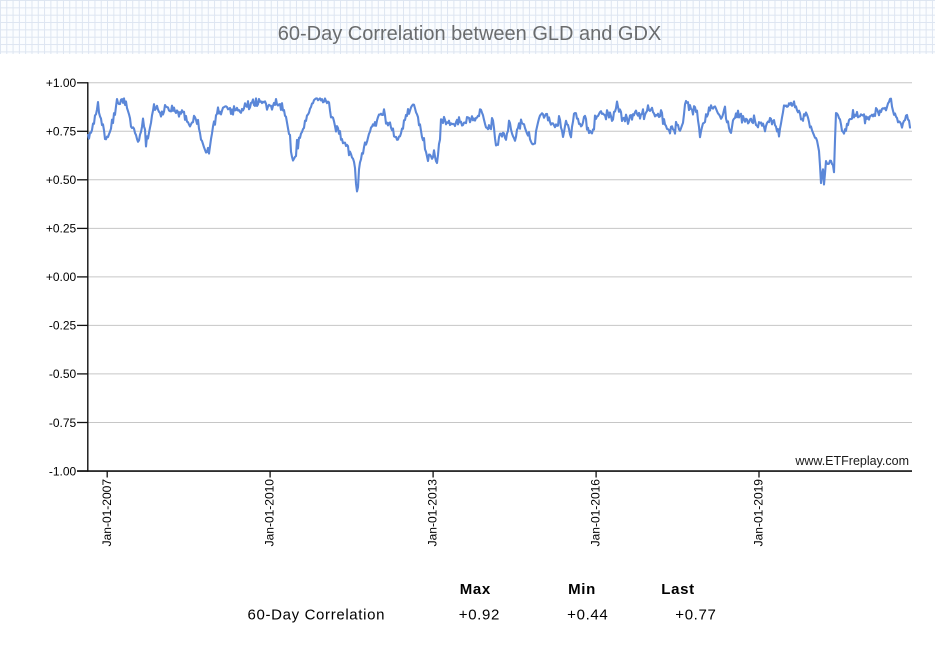 This screenshot has width=935, height=655. I want to click on svg-text: Min, so click(582, 589).